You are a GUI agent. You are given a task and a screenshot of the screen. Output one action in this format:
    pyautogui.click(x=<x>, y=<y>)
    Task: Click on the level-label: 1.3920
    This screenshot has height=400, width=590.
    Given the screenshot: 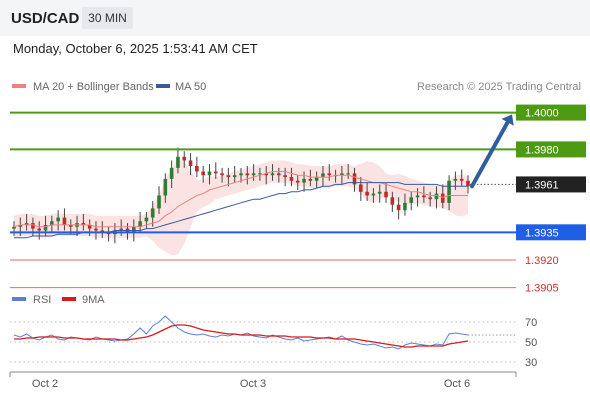 What is the action you would take?
    pyautogui.click(x=542, y=261)
    